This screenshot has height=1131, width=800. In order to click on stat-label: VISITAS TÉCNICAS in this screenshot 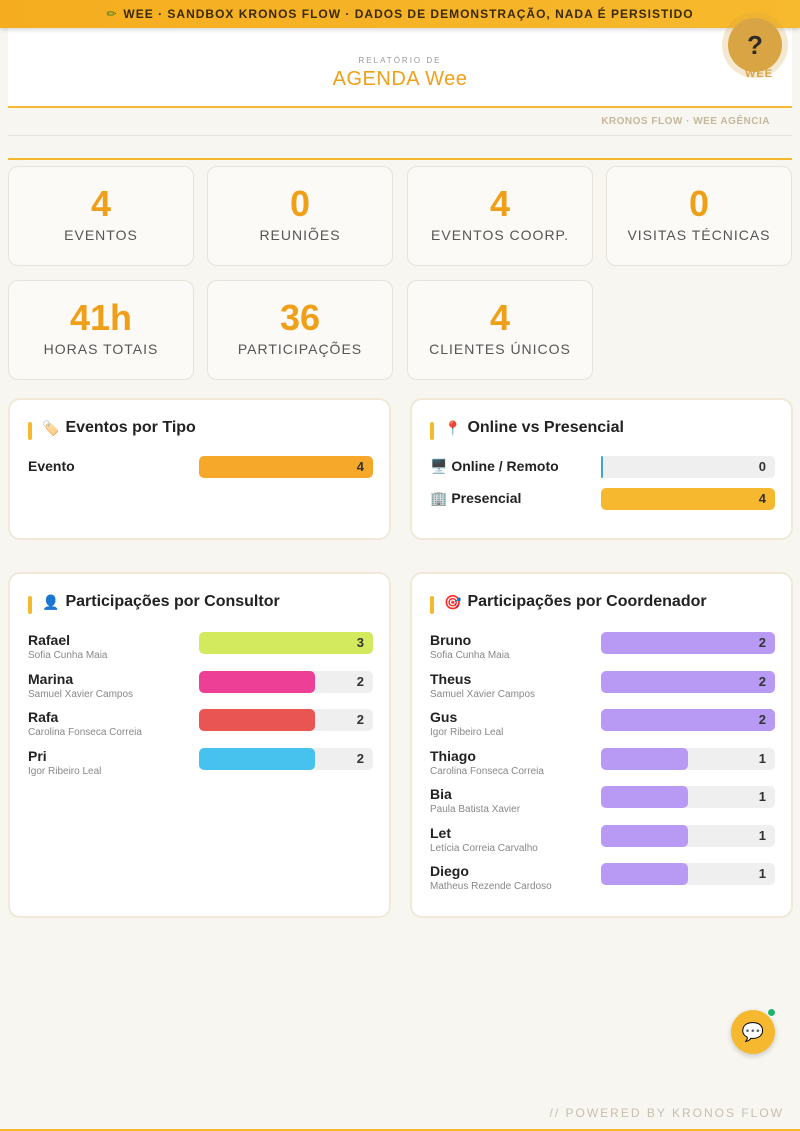, I will do `click(699, 235)`.